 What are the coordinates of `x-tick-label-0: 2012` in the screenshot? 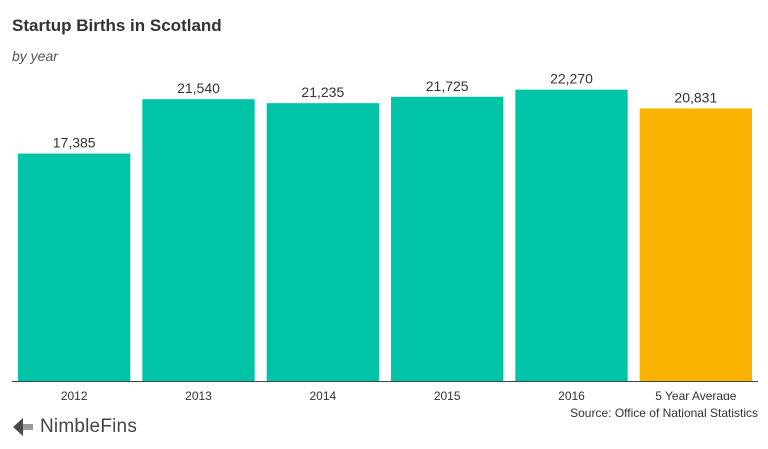 It's located at (74, 394).